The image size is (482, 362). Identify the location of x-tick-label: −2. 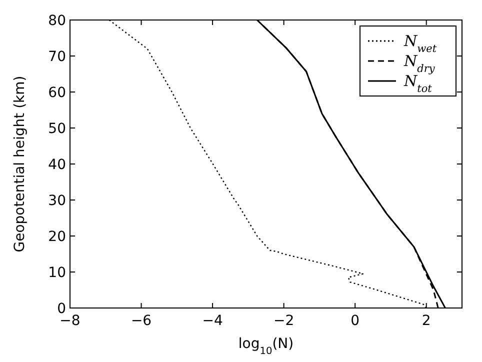
(284, 321).